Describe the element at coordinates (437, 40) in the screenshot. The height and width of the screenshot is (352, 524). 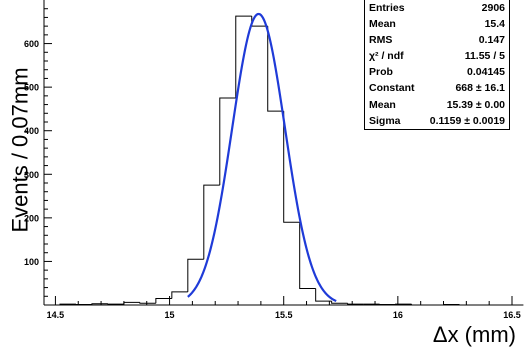
I see `stats-row-rms: RMS 0.147` at that location.